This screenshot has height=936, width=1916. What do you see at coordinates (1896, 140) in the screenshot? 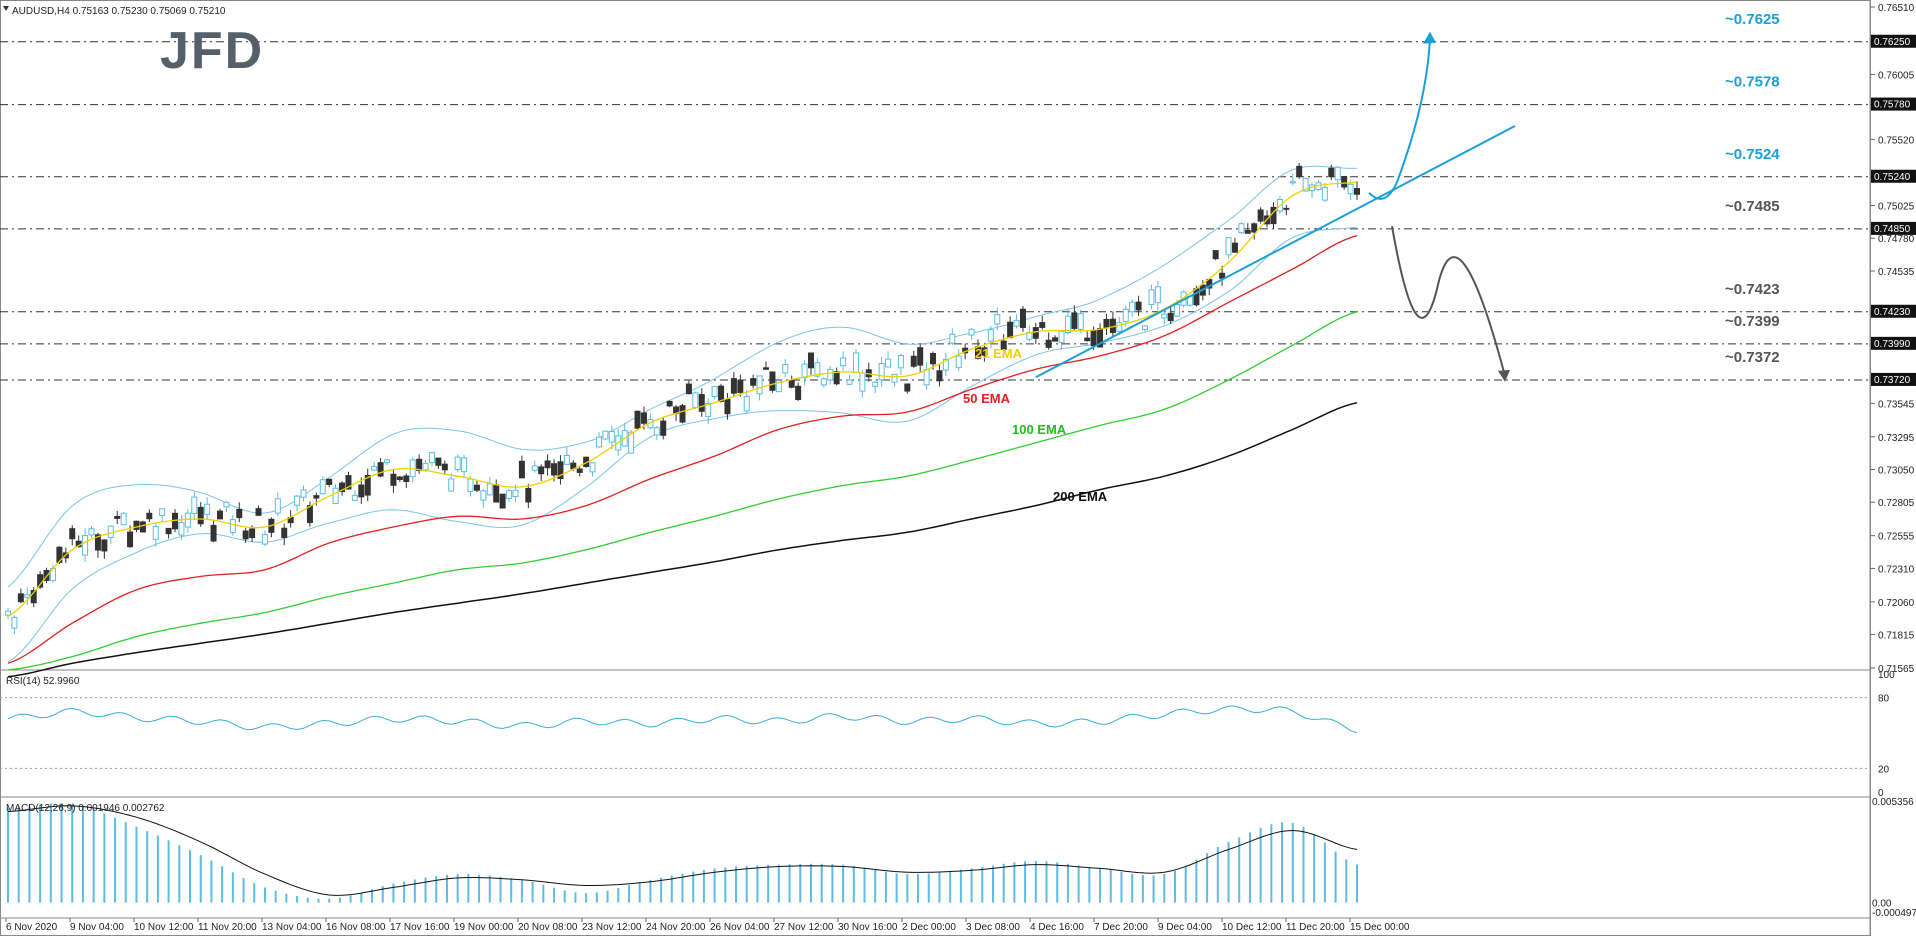
I see `price-tick-label: 0.75520` at bounding box center [1896, 140].